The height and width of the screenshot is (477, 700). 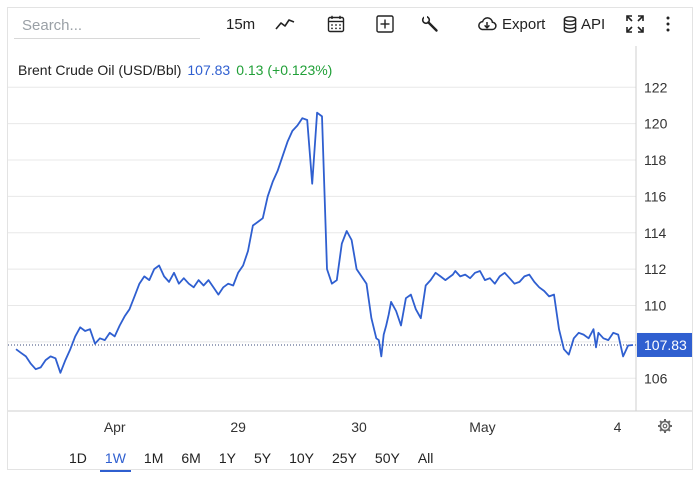 I want to click on cloud-download-icon, so click(x=487, y=24).